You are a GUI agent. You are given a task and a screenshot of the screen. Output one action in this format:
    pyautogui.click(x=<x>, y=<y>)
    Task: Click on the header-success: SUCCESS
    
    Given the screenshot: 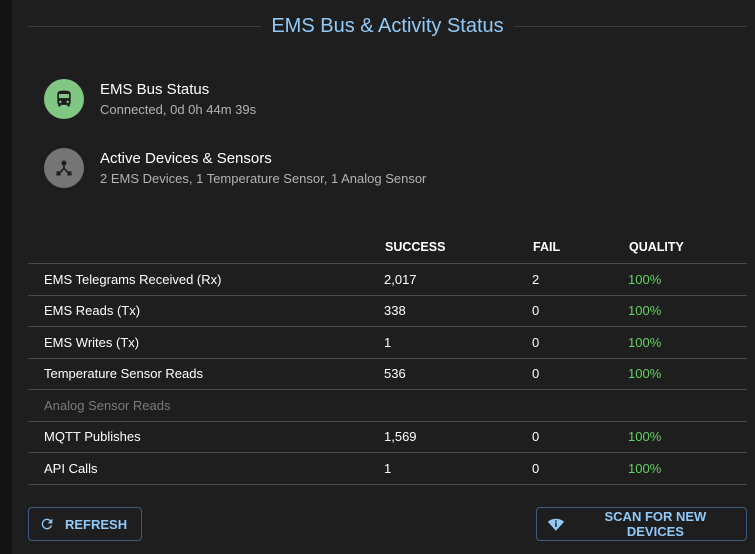 What is the action you would take?
    pyautogui.click(x=458, y=247)
    